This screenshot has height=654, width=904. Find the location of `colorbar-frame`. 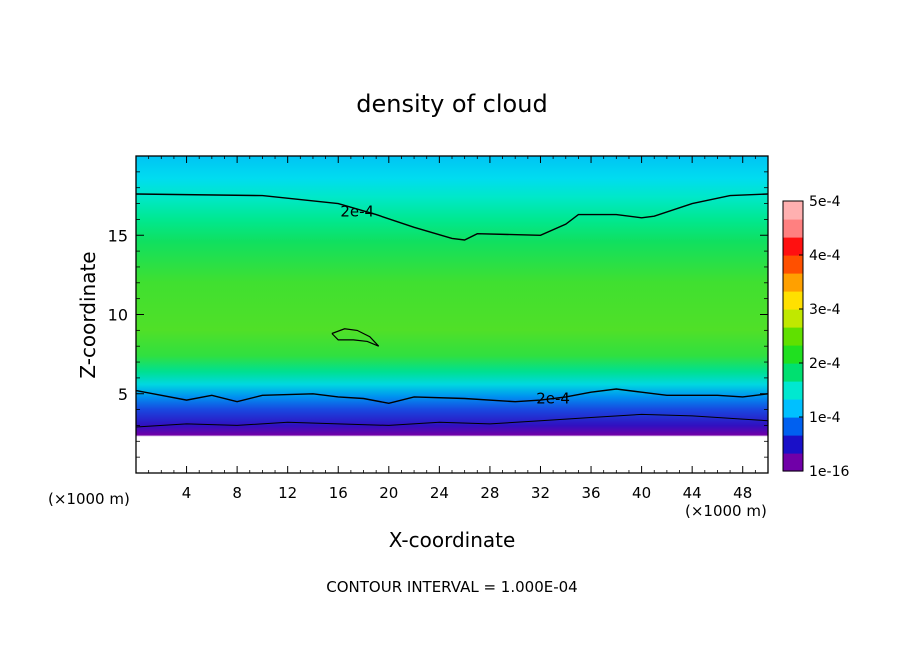

colorbar-frame is located at coordinates (793, 336).